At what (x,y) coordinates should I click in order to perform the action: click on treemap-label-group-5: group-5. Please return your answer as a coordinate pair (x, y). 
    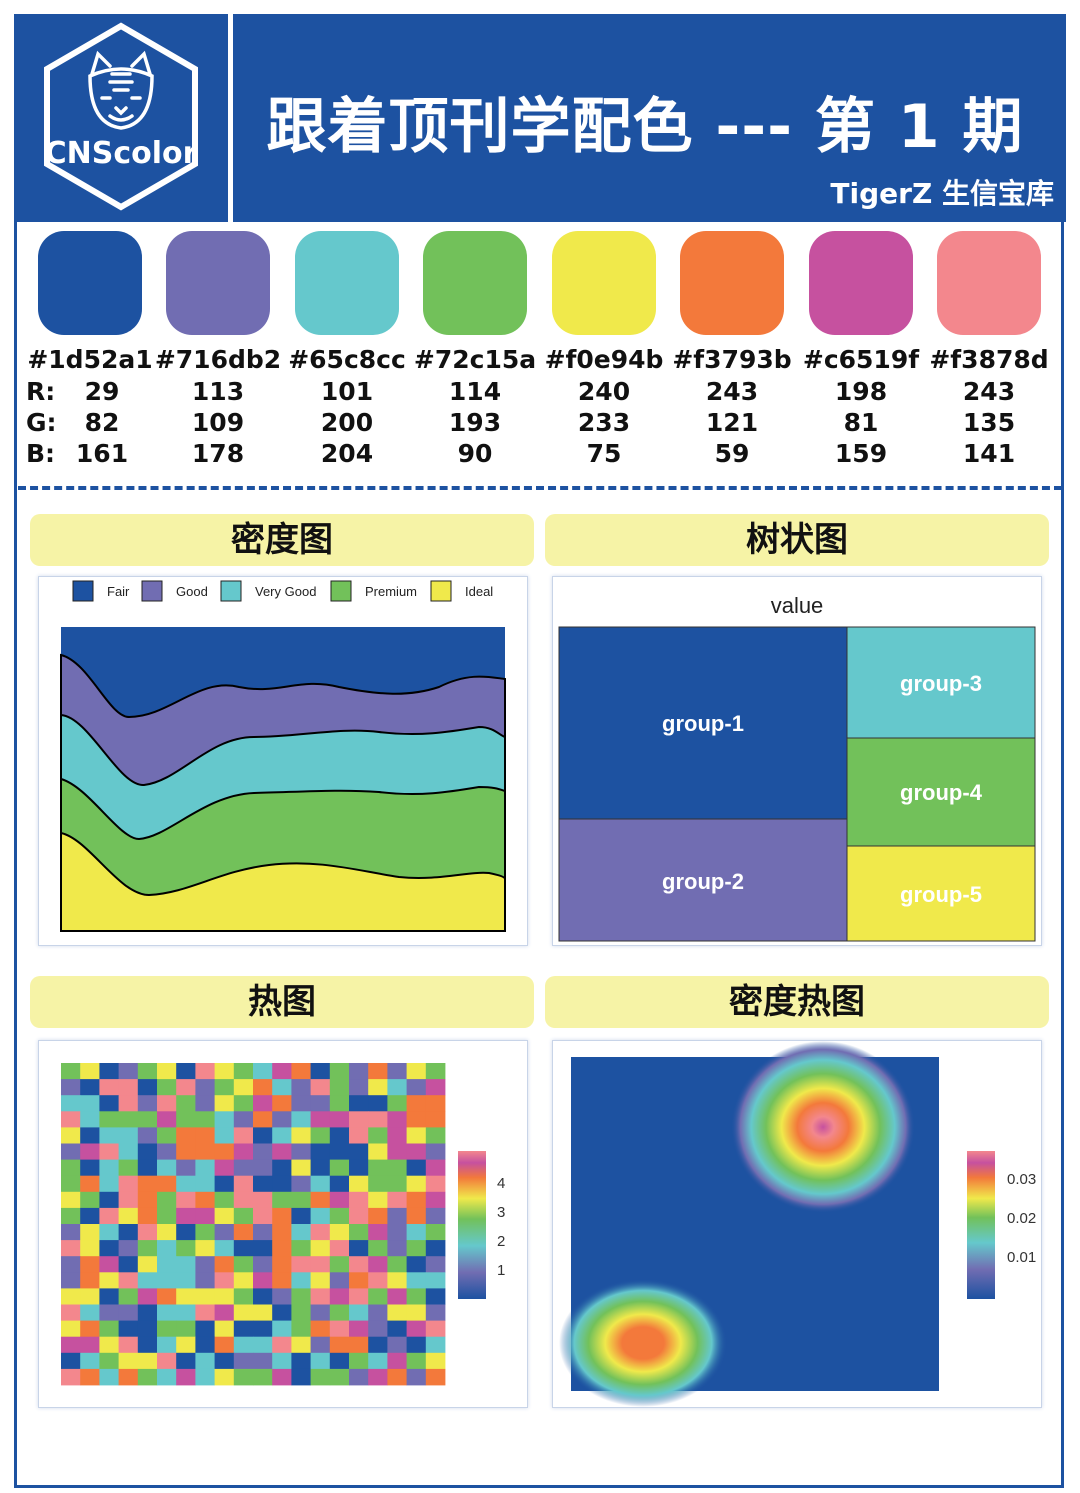
    Looking at the image, I should click on (941, 894).